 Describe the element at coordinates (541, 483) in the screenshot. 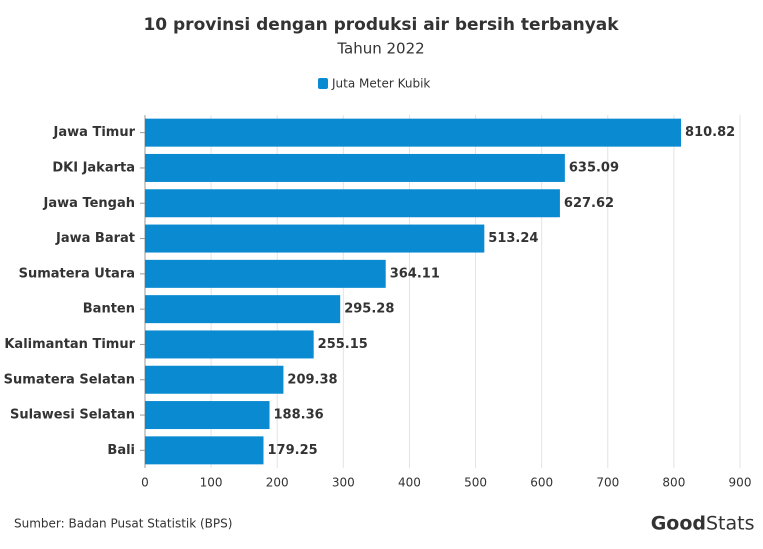

I see `x-tick-label: 600` at that location.